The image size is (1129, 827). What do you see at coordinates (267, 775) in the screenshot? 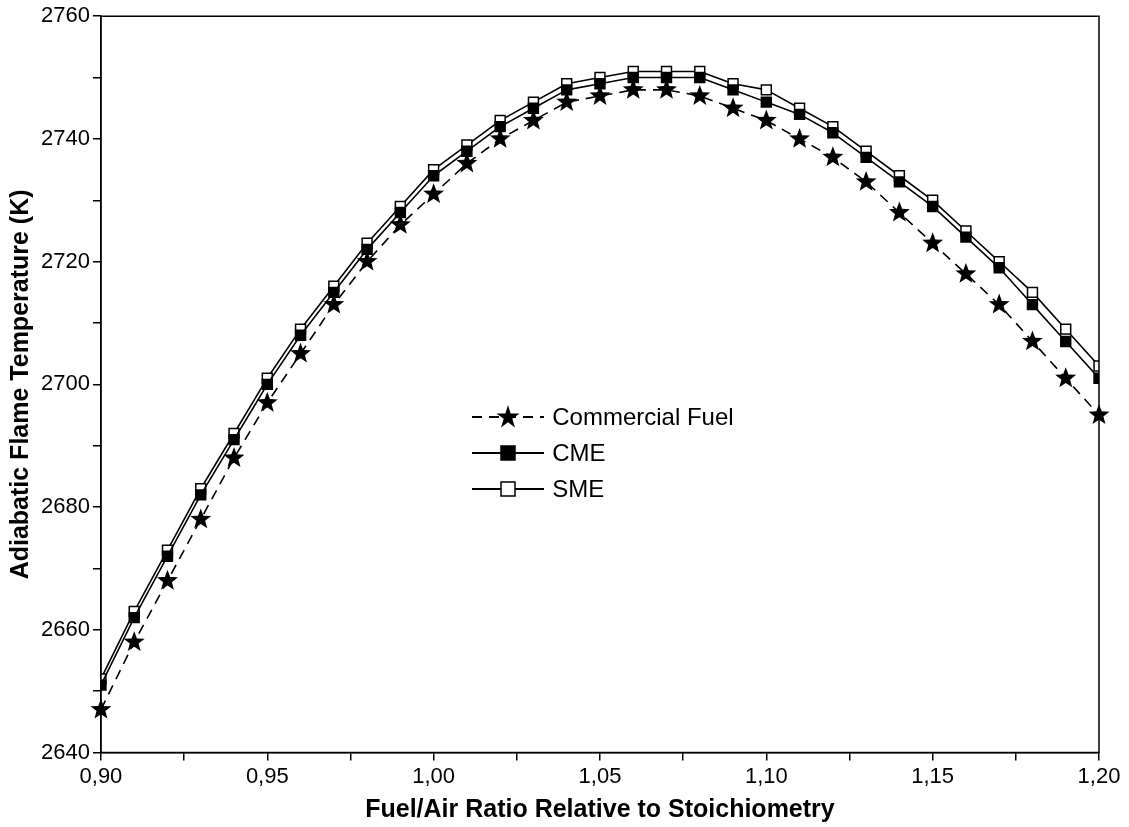
I see `x-tick-label: 0,95` at bounding box center [267, 775].